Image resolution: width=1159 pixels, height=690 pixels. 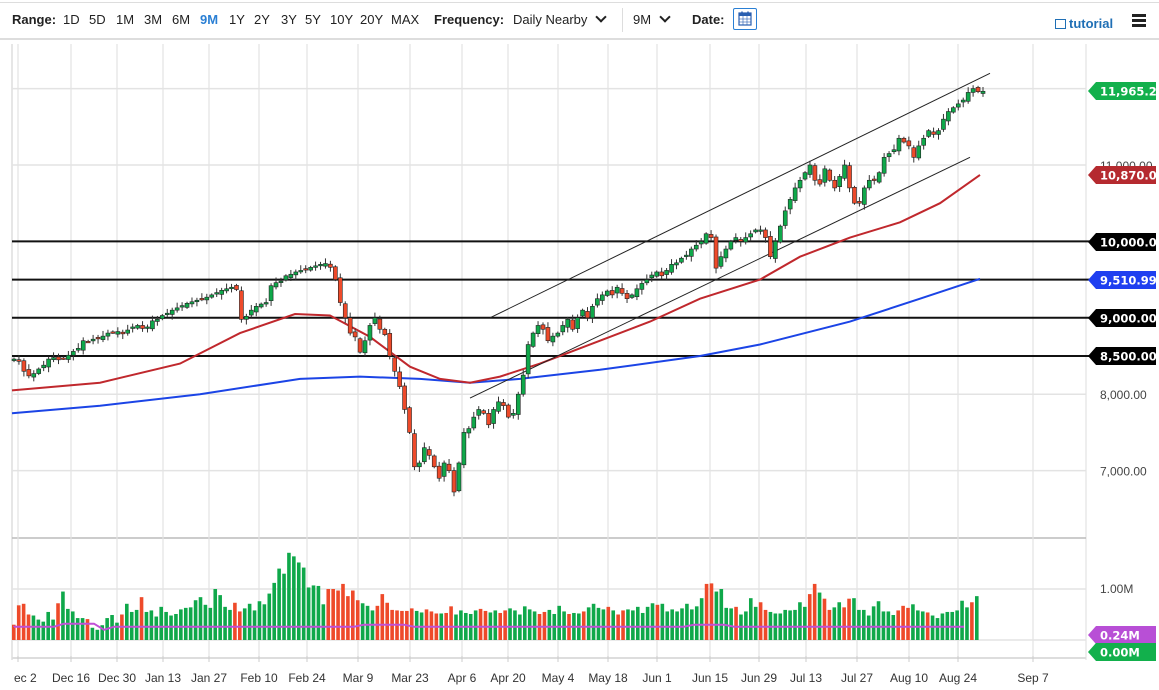 I want to click on volume-average-line, so click(x=488, y=626).